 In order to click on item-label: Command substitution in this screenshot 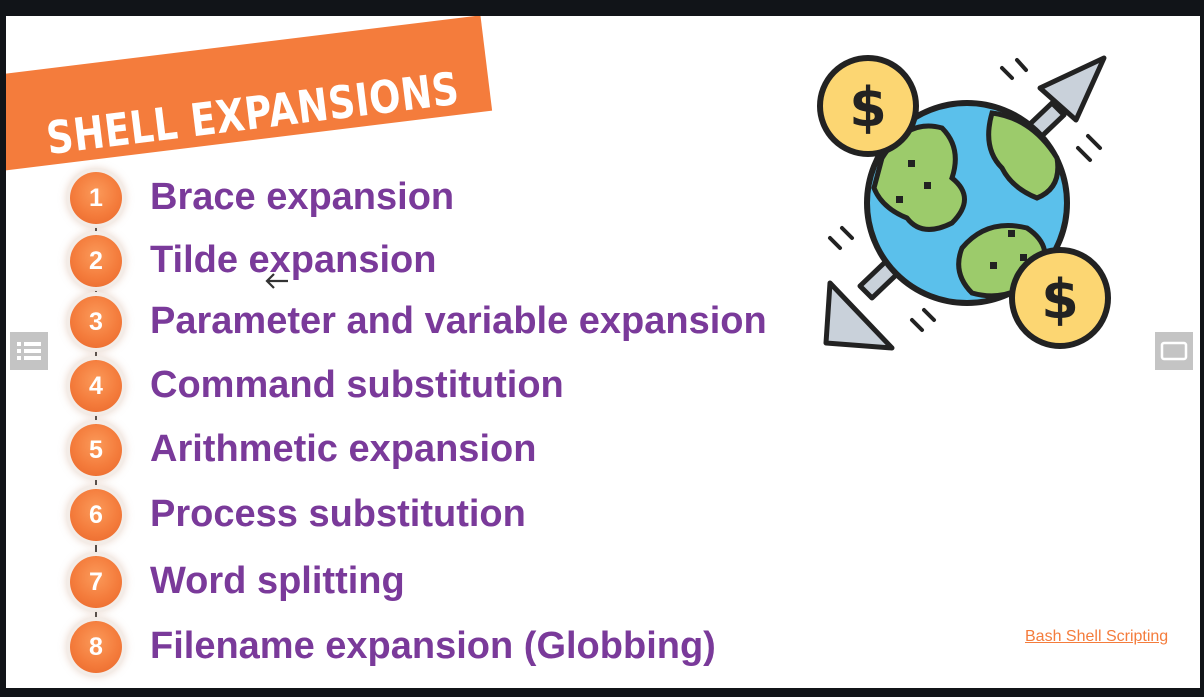, I will do `click(357, 385)`.